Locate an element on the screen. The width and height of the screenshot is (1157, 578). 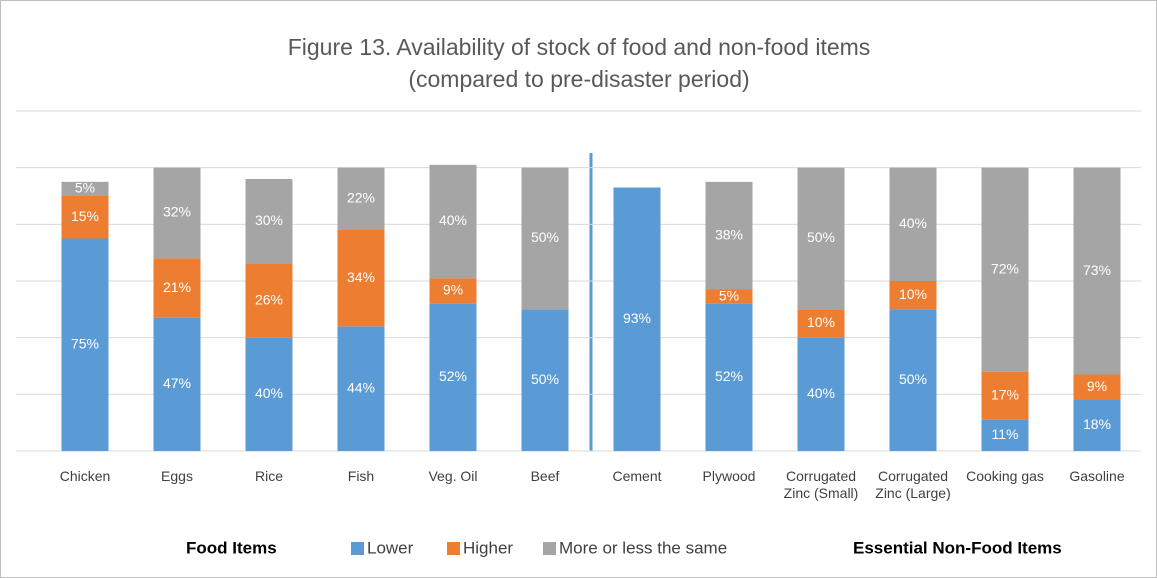
x-tick-label: Plywood is located at coordinates (729, 476).